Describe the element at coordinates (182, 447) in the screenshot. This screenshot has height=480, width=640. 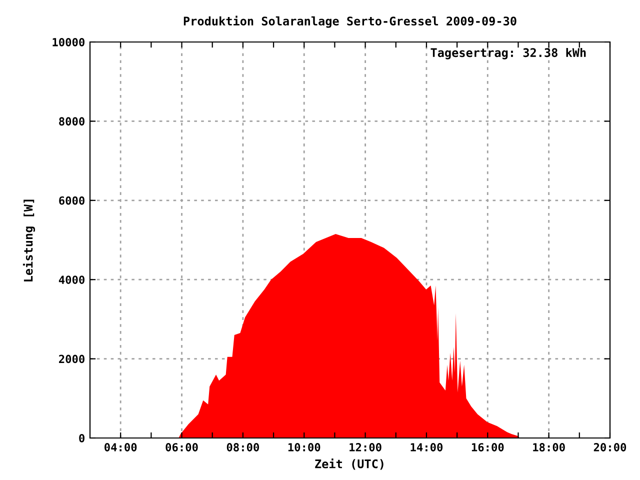
I see `x-tick-label: 06:00` at that location.